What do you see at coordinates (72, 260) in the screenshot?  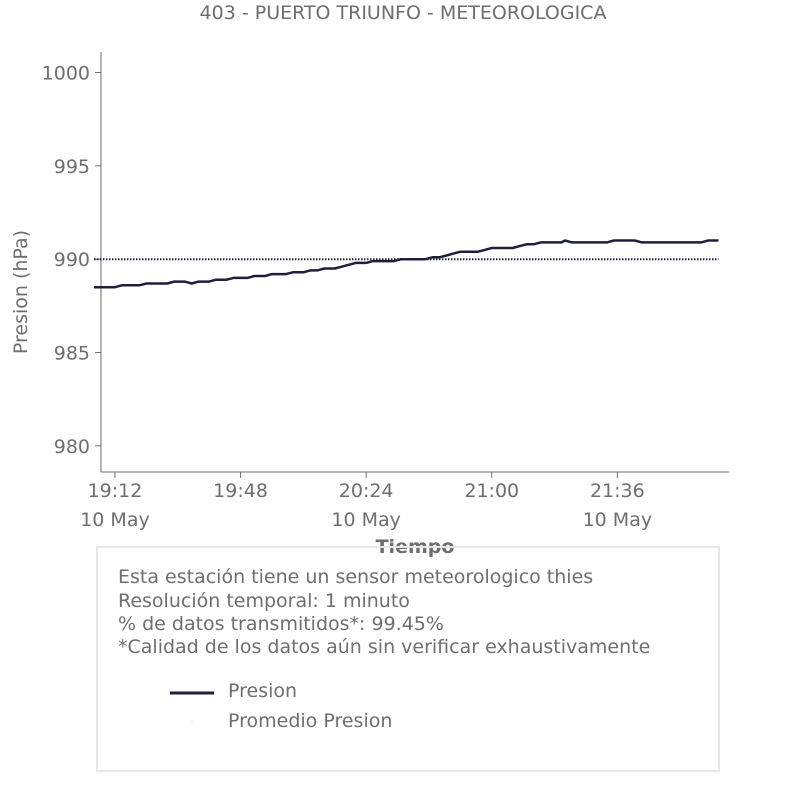 I see `y-tick-label: 990` at bounding box center [72, 260].